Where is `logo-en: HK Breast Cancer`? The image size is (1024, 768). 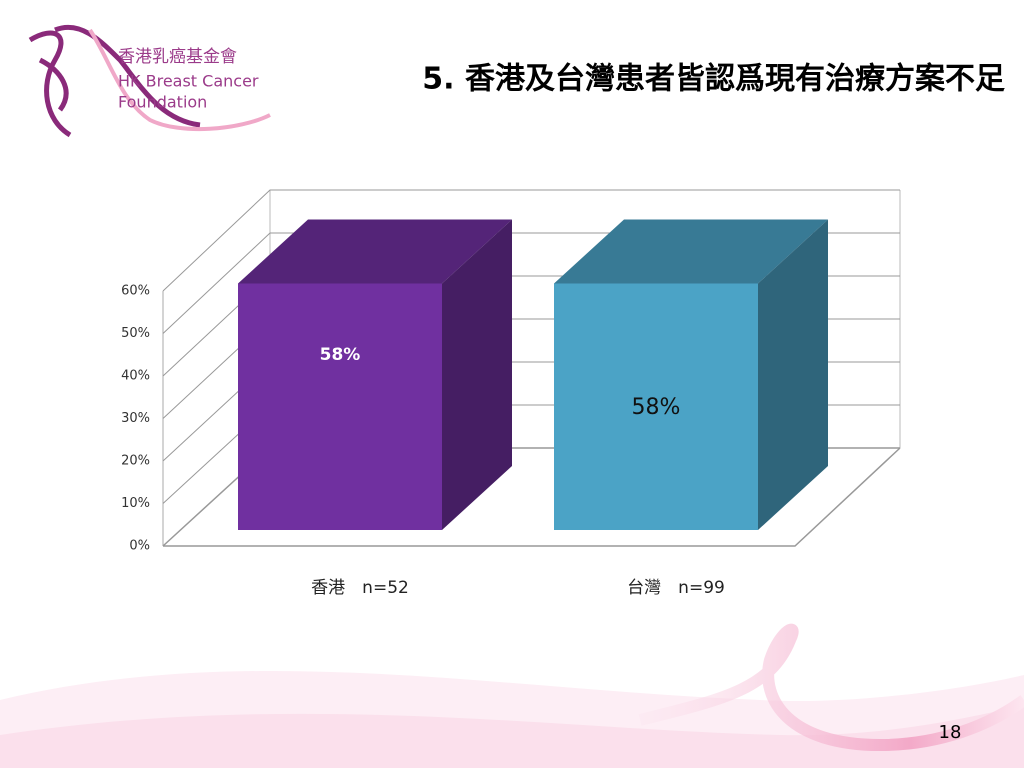 logo-en: HK Breast Cancer is located at coordinates (188, 81).